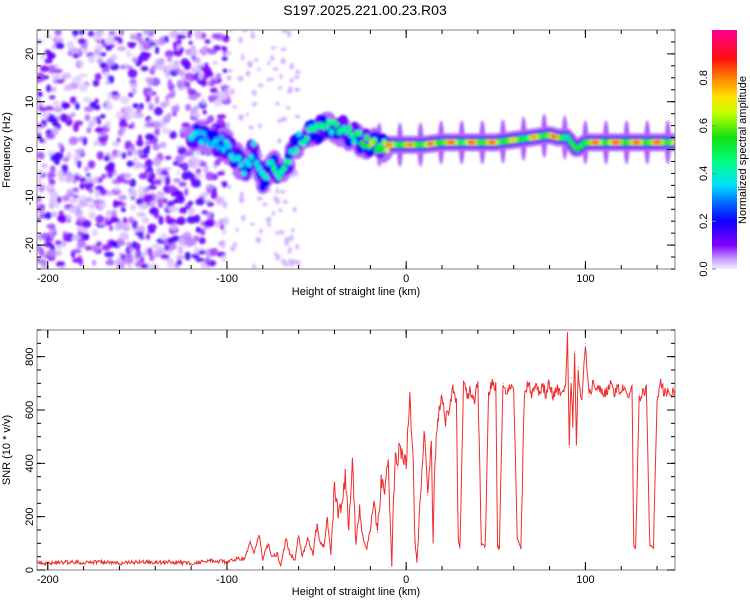 This screenshot has width=750, height=600. What do you see at coordinates (415, 145) in the screenshot?
I see `spectrogram-ridge-peak` at bounding box center [415, 145].